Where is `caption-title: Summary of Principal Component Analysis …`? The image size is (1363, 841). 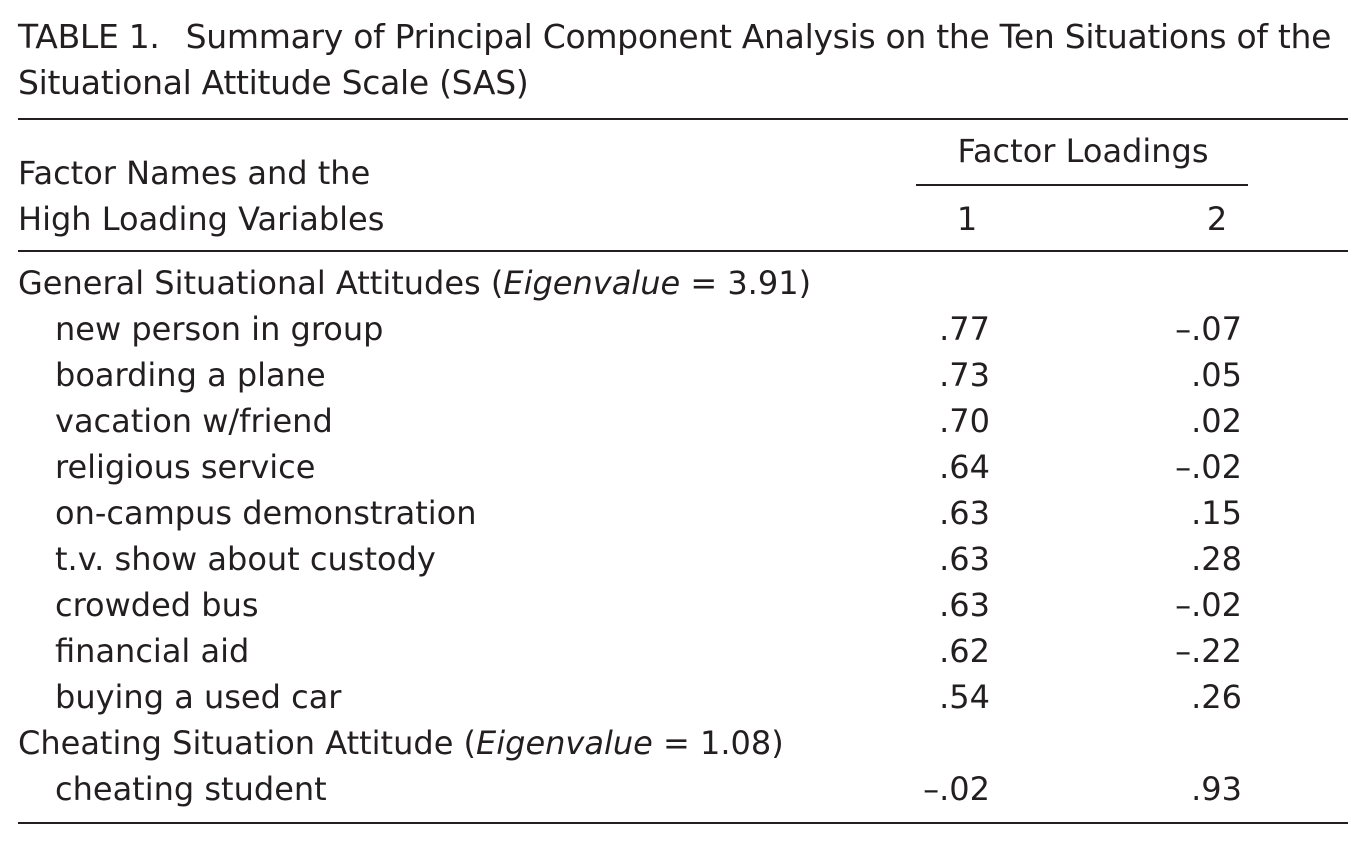 caption-title: Summary of Principal Component Analysis … is located at coordinates (758, 36).